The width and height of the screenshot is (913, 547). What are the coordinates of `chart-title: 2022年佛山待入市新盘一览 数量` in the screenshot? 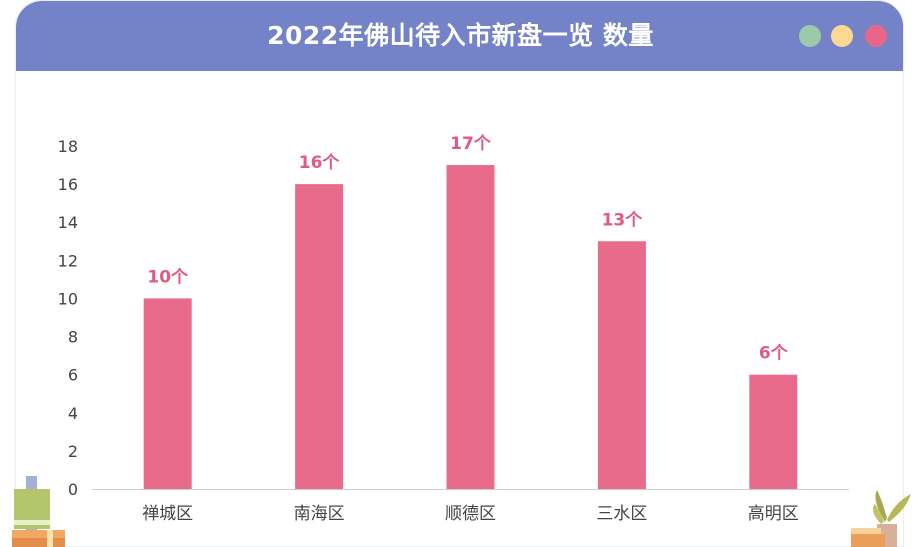 It's located at (460, 35).